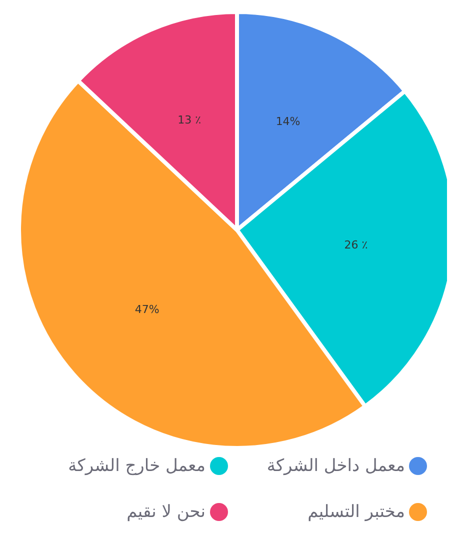 The height and width of the screenshot is (547, 455). I want to click on legend-label: معمل داخل الشركة, so click(335, 466).